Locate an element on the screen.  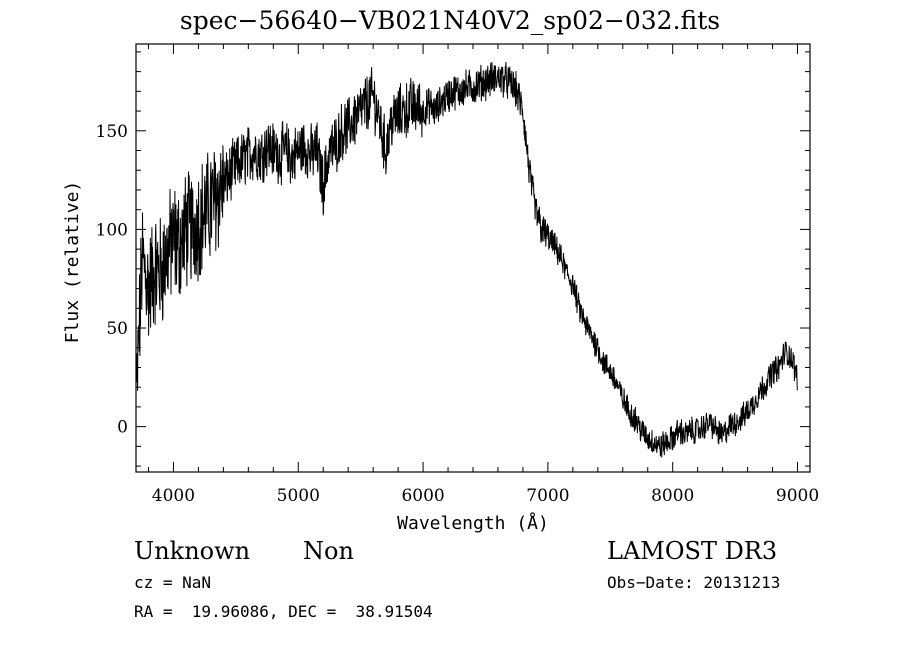
y-axis-label: Flux (relative) is located at coordinates (72, 262).